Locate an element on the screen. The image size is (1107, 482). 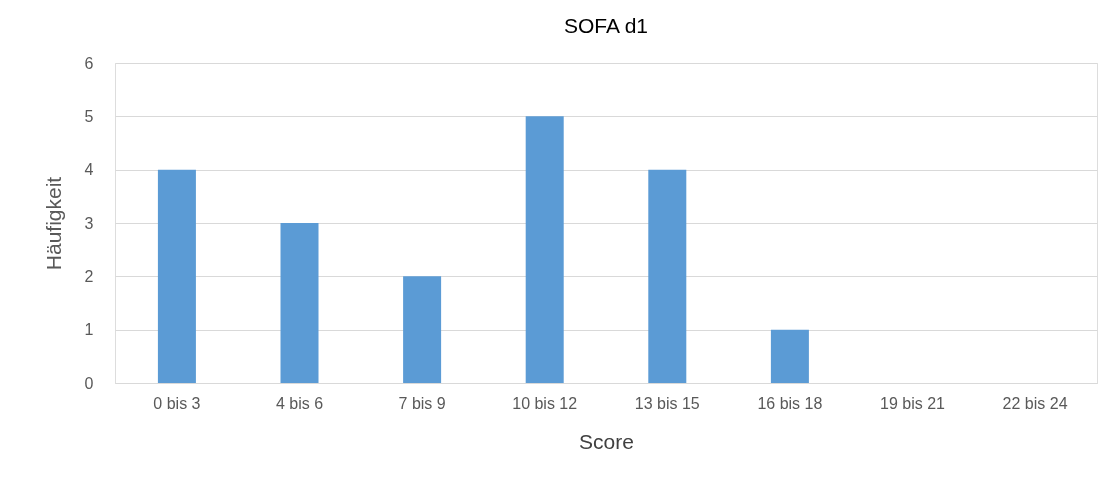
y-tick-label: 0 is located at coordinates (89, 383).